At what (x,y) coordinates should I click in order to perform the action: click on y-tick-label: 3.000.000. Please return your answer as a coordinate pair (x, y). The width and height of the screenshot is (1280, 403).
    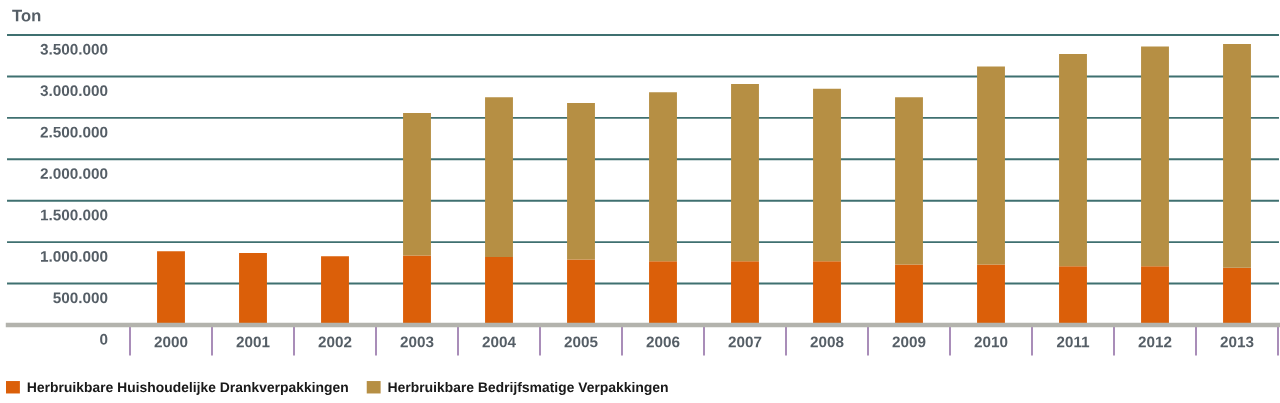
    Looking at the image, I should click on (74, 91).